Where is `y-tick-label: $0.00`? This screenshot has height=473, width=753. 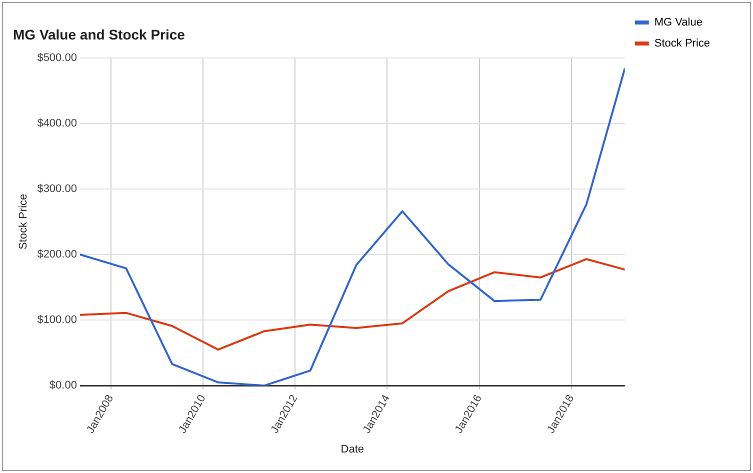 y-tick-label: $0.00 is located at coordinates (63, 386).